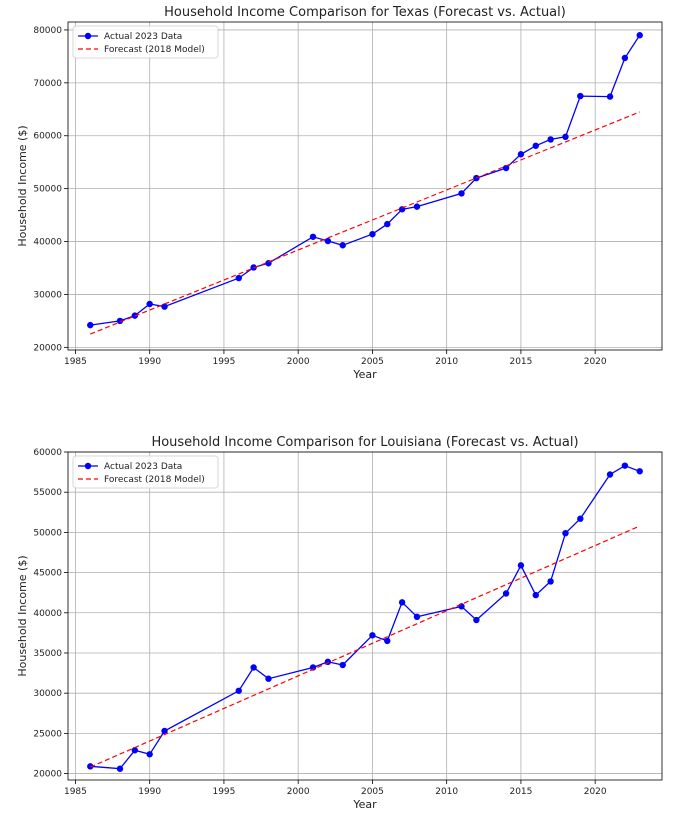 The height and width of the screenshot is (840, 700). What do you see at coordinates (47, 190) in the screenshot?
I see `texas-y-tick-label: 50000` at bounding box center [47, 190].